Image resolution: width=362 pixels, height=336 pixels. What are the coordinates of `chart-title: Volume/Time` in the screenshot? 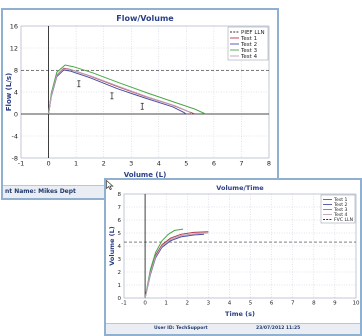 It's located at (240, 188).